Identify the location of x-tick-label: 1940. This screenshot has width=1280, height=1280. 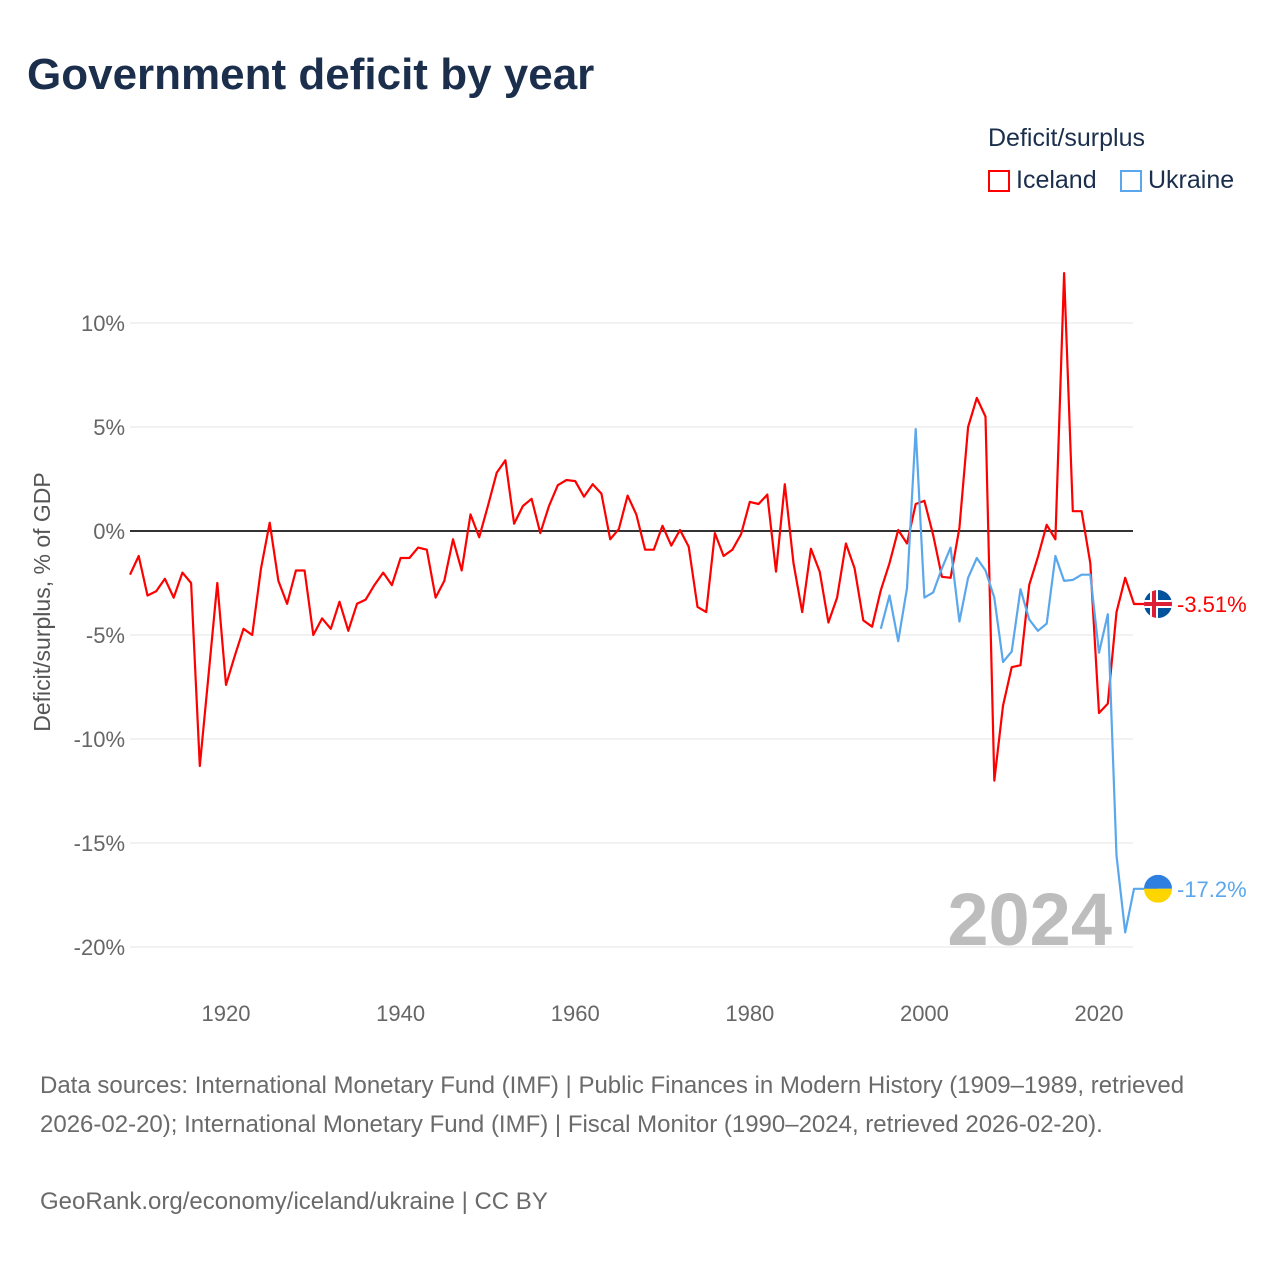
(400, 1013).